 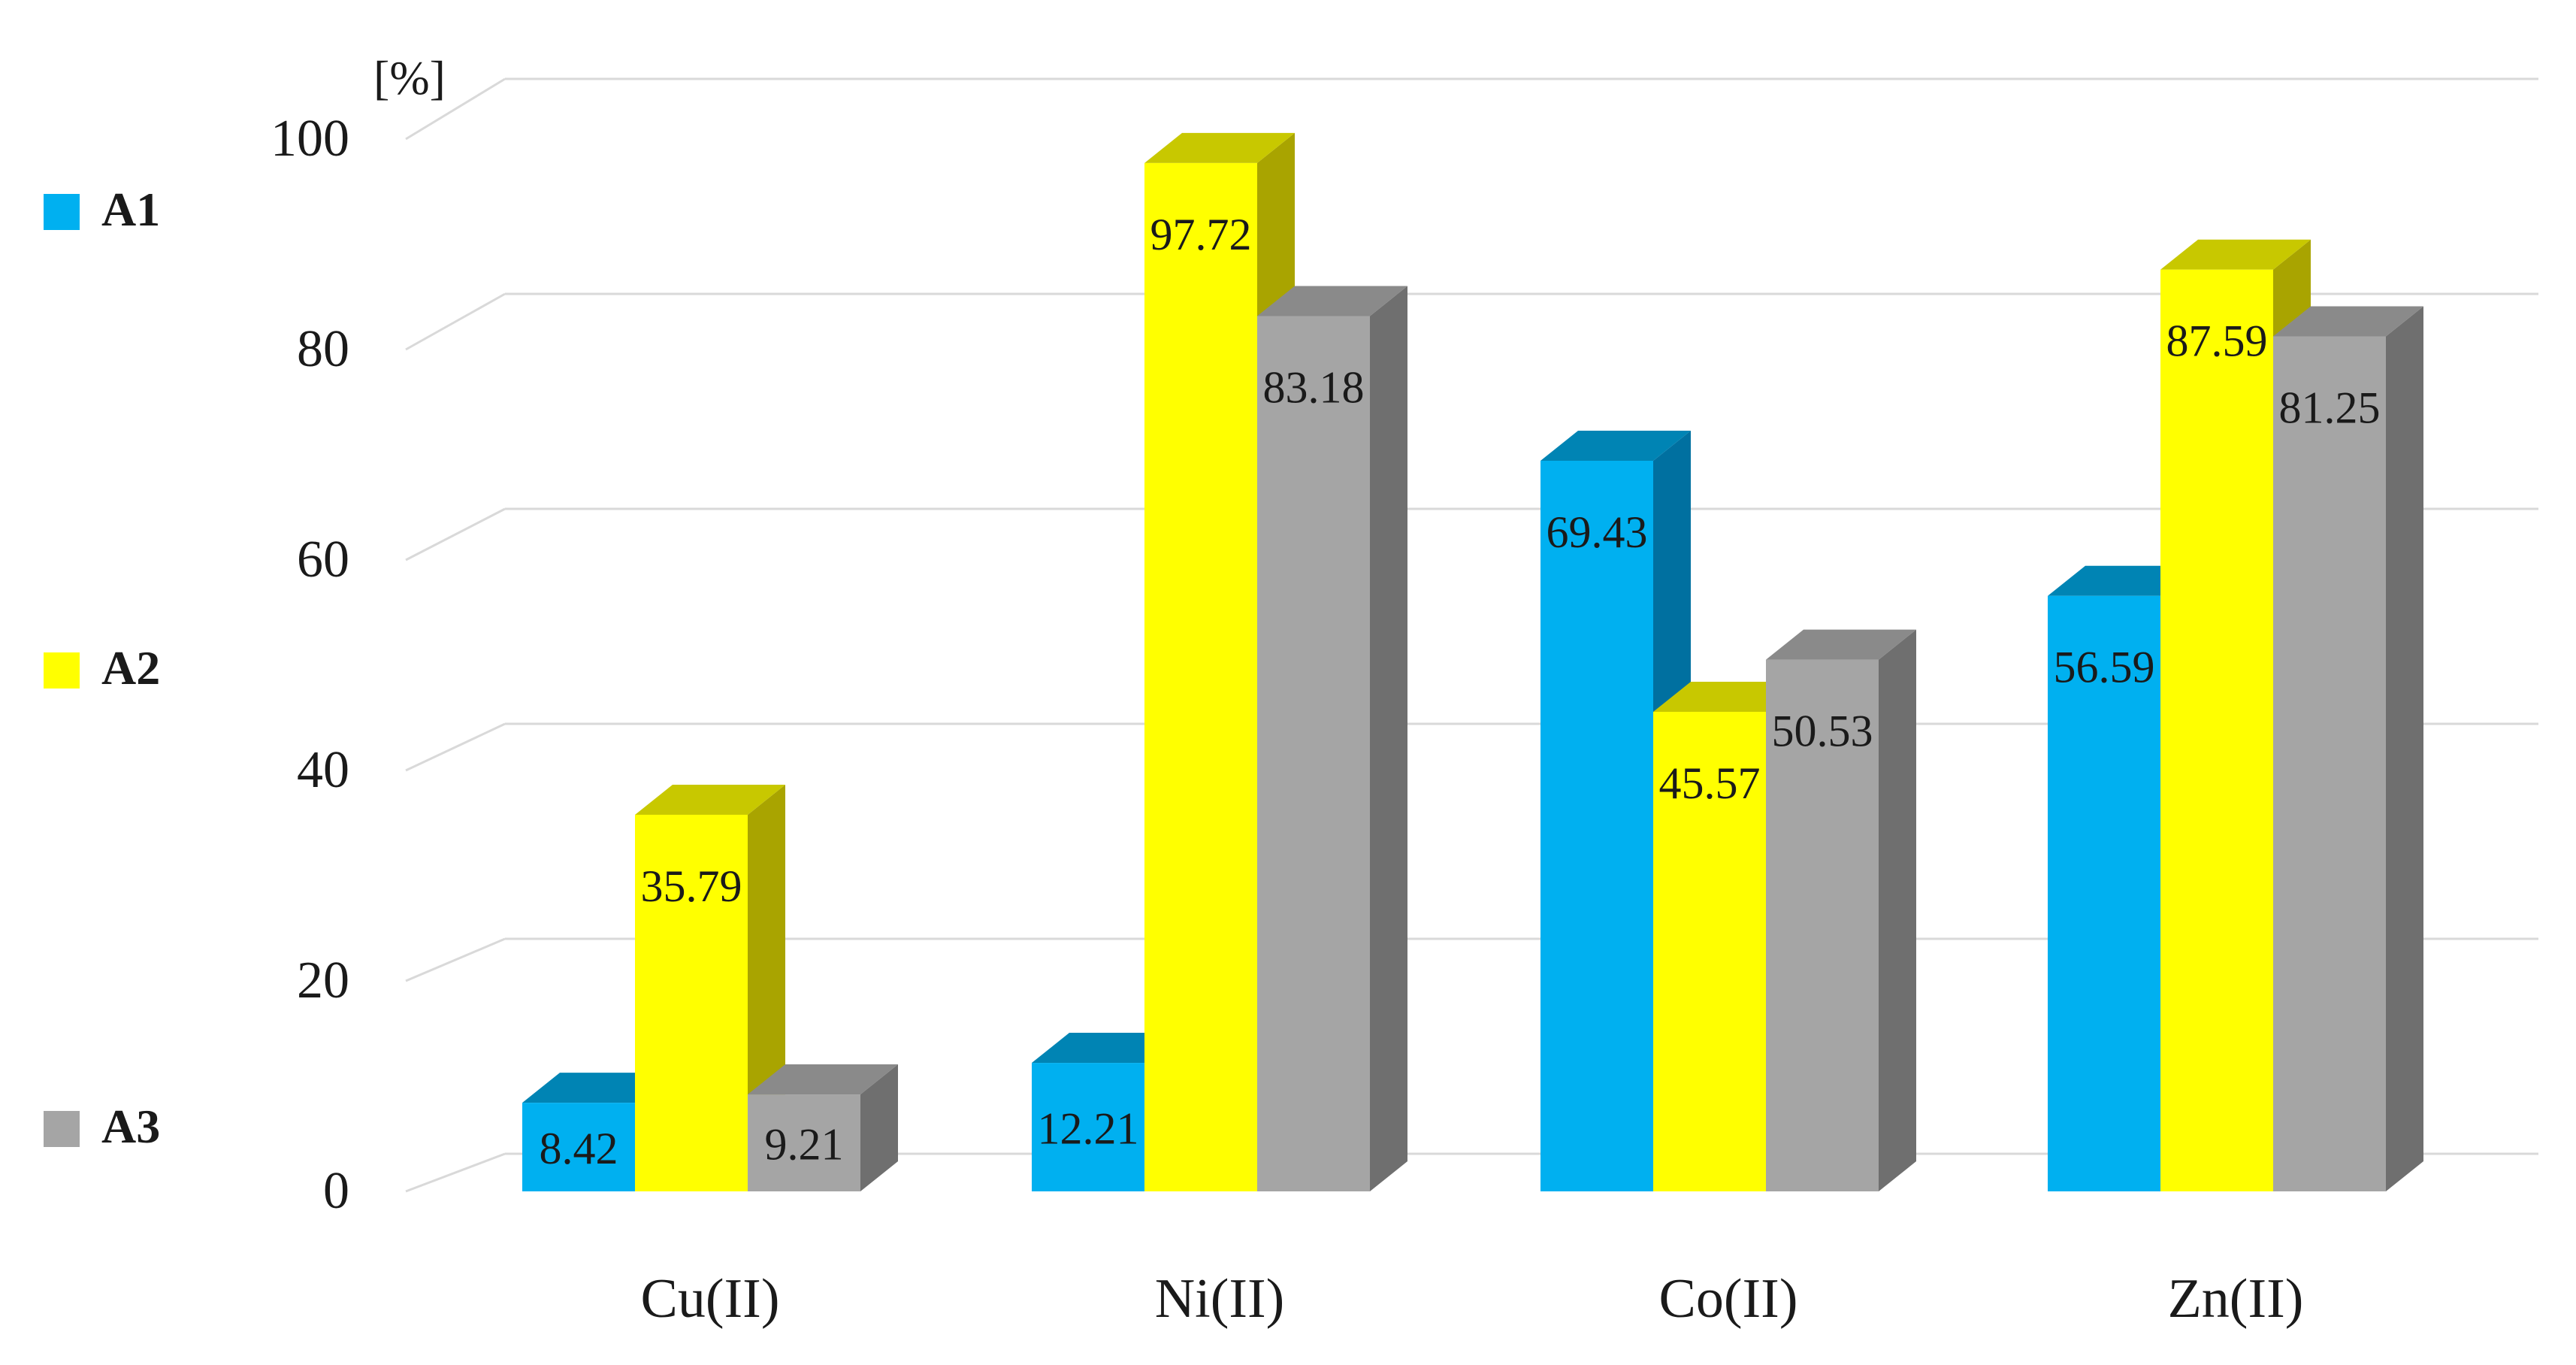 What do you see at coordinates (310, 665) in the screenshot?
I see `y-axis-ticks: 0 20 40 60 80 100` at bounding box center [310, 665].